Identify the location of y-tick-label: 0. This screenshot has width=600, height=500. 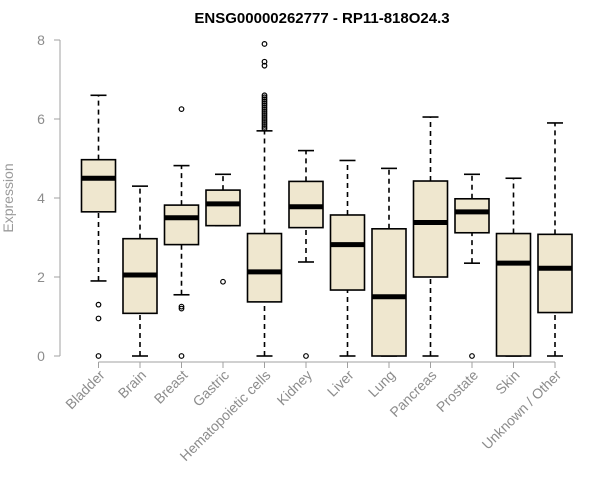
(41, 356).